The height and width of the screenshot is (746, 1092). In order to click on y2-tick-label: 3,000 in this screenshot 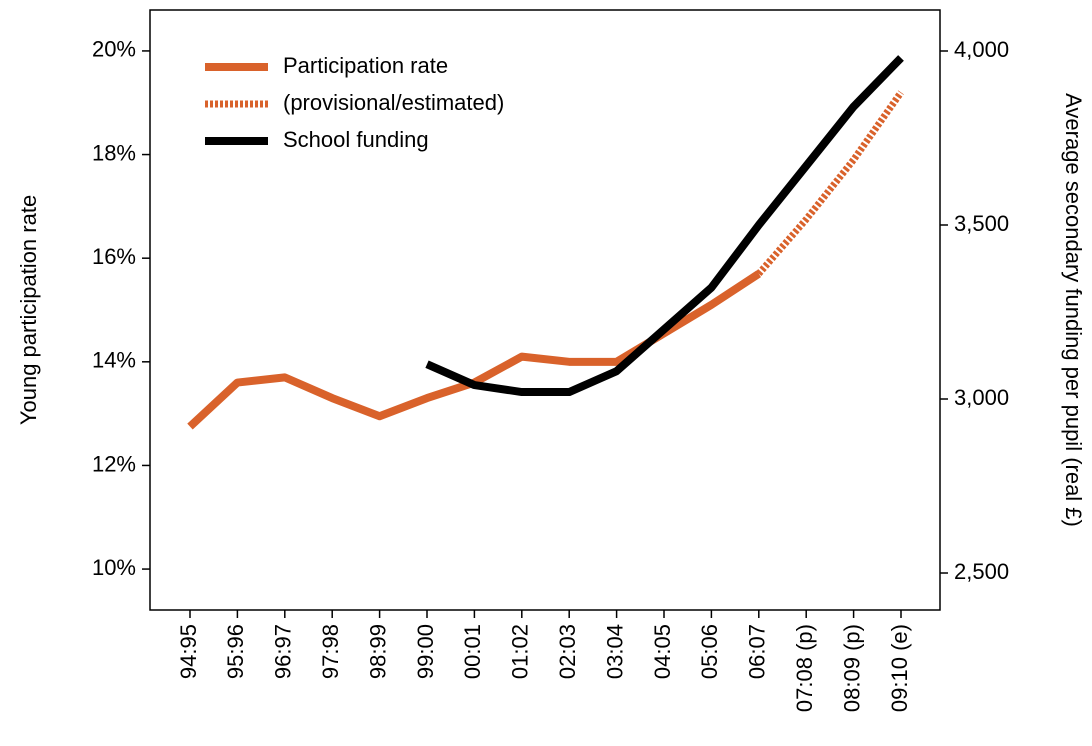, I will do `click(981, 397)`.